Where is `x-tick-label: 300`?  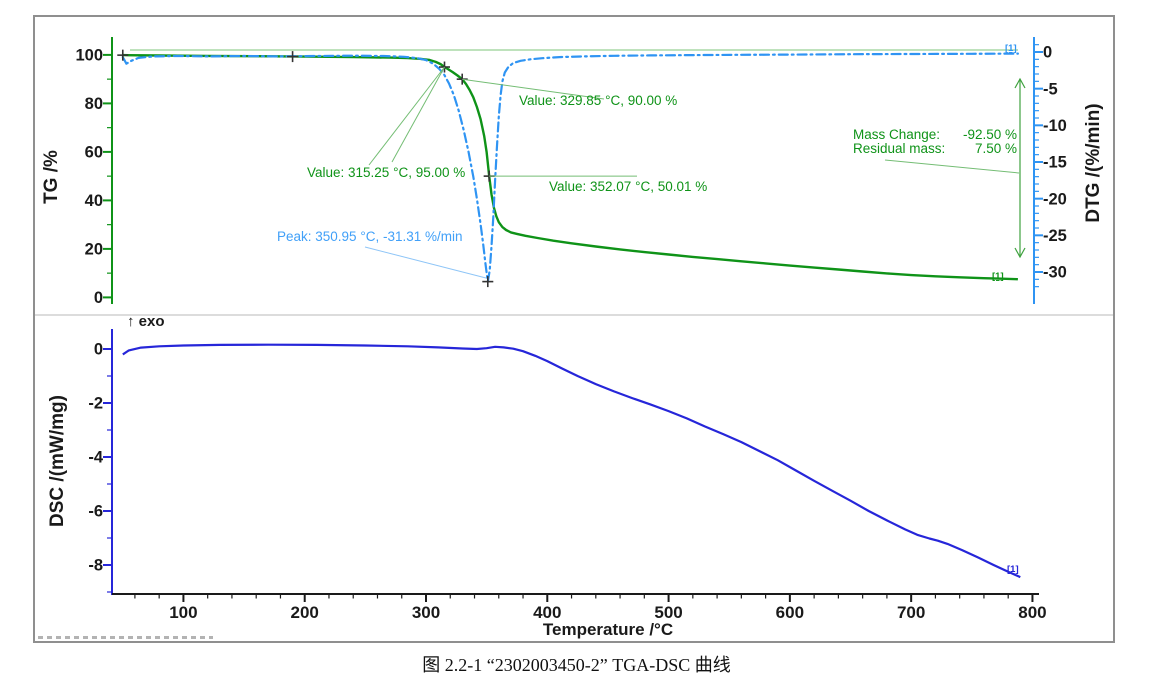
x-tick-label: 300 is located at coordinates (426, 612).